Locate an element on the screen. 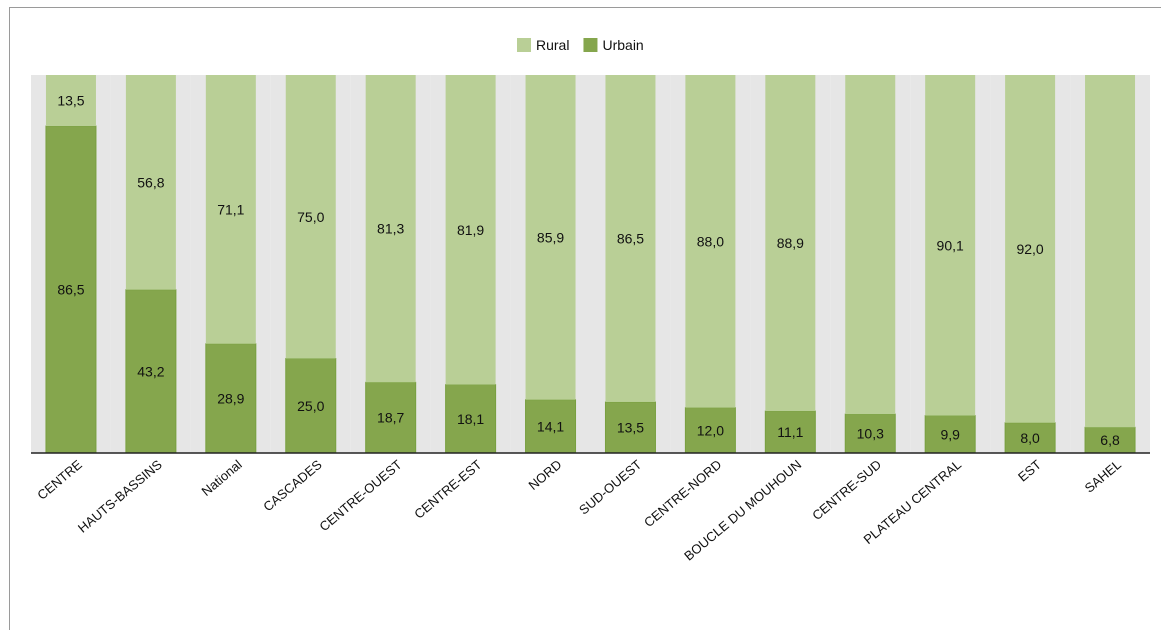 The height and width of the screenshot is (631, 1162). x-tick-label-national: National is located at coordinates (222, 478).